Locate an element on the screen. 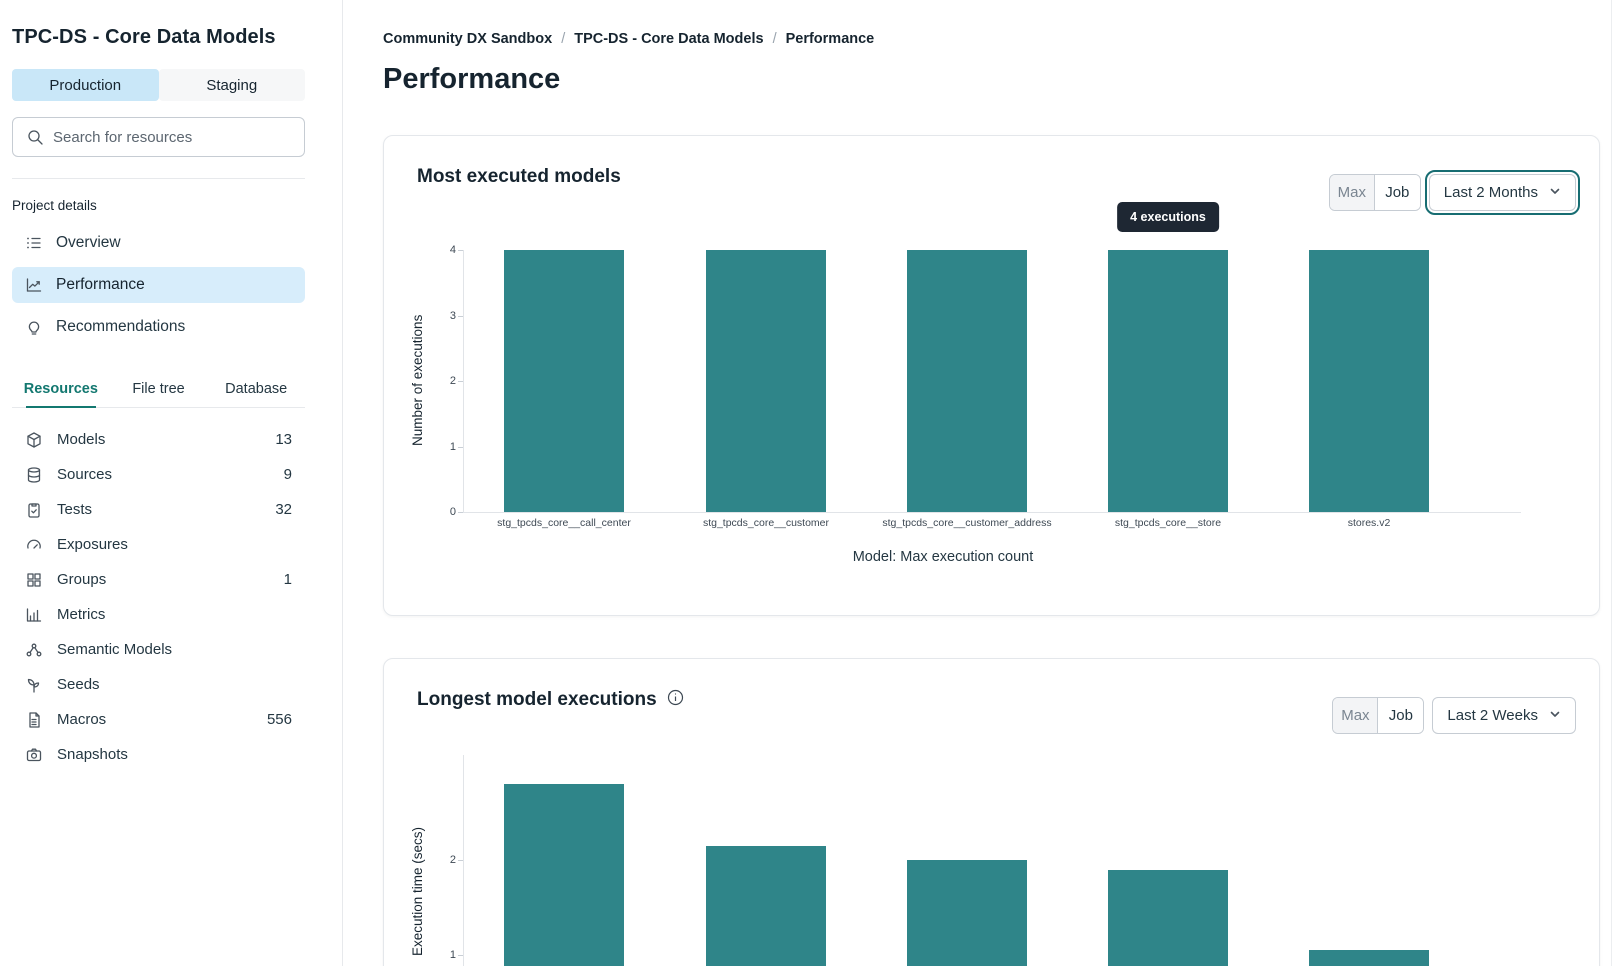 This screenshot has width=1621, height=966. x-axis-line is located at coordinates (992, 512).